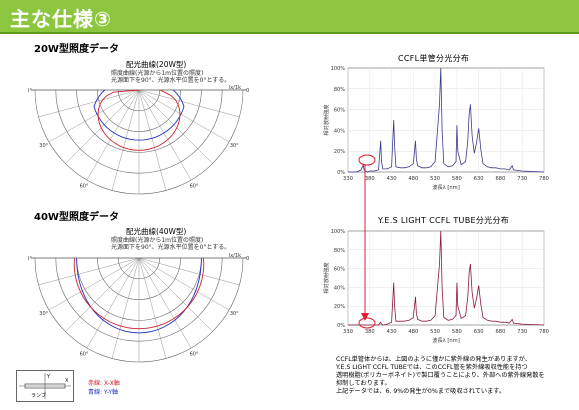 This screenshot has width=579, height=410. What do you see at coordinates (444, 220) in the screenshot?
I see `spectrum-chart-2-title: Y.E.S LIGHT CCFL TUBE分光分布` at bounding box center [444, 220].